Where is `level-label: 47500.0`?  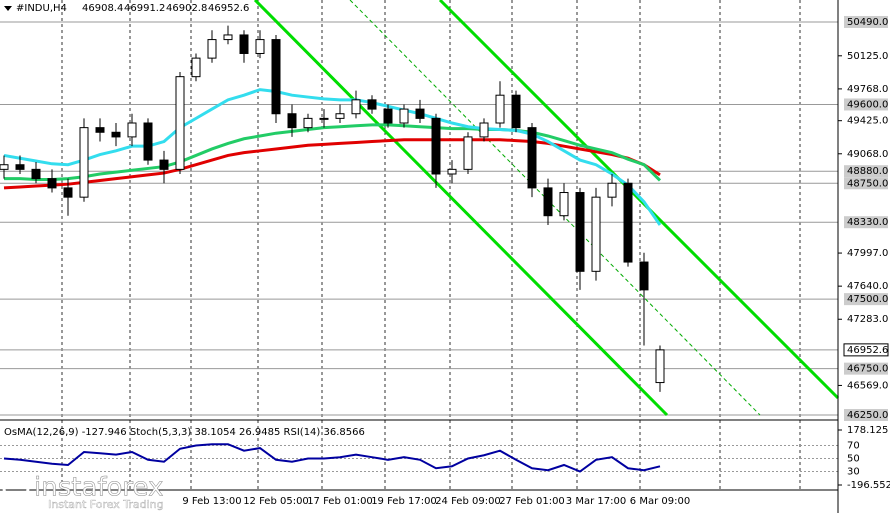
level-label: 47500.0 is located at coordinates (867, 299).